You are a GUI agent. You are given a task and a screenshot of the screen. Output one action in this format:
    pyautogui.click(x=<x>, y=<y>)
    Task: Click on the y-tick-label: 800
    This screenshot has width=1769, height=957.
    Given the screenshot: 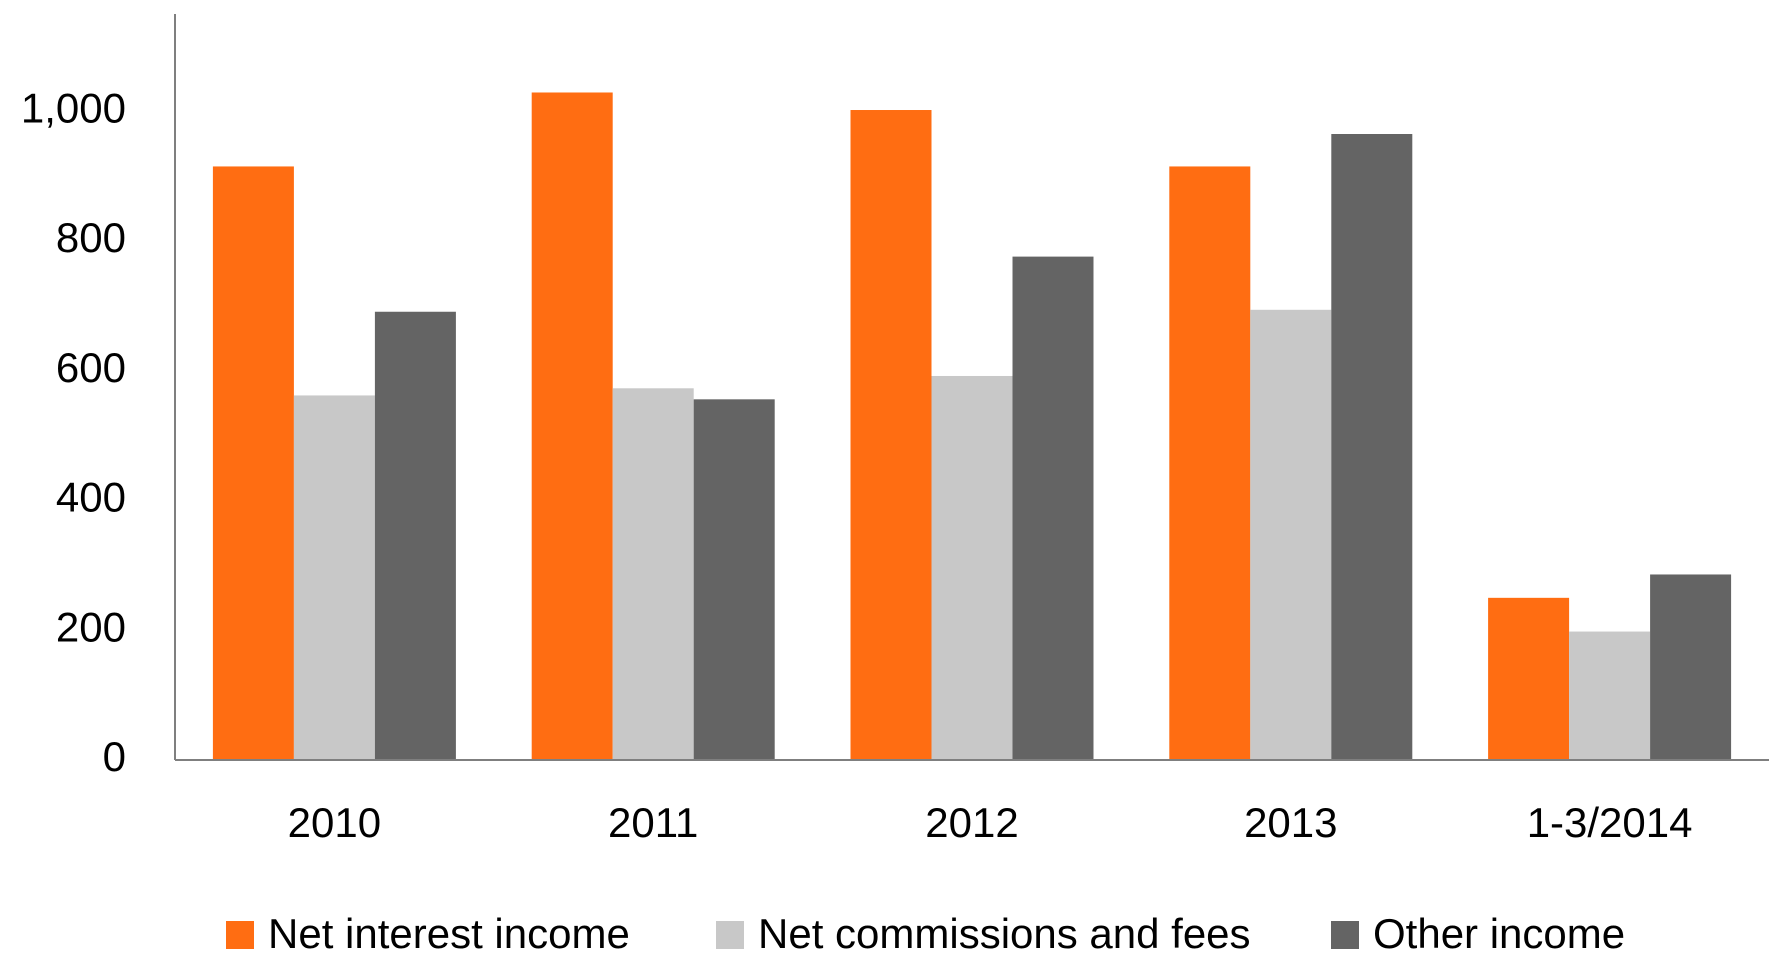 What is the action you would take?
    pyautogui.click(x=91, y=237)
    